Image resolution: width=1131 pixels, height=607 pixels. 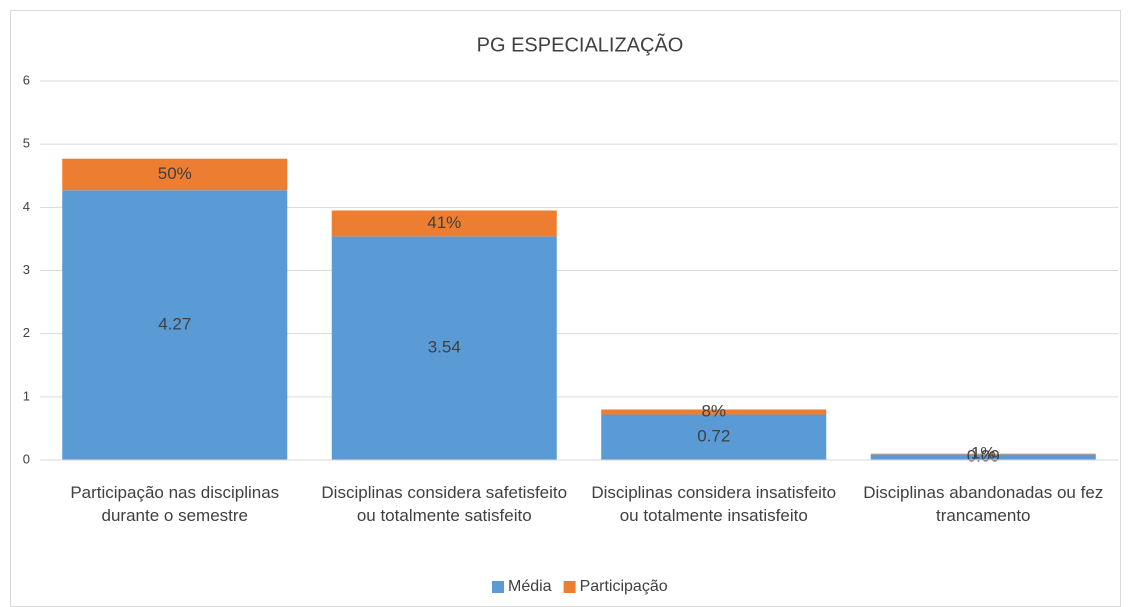 I want to click on legend-label: Participação, so click(x=624, y=586).